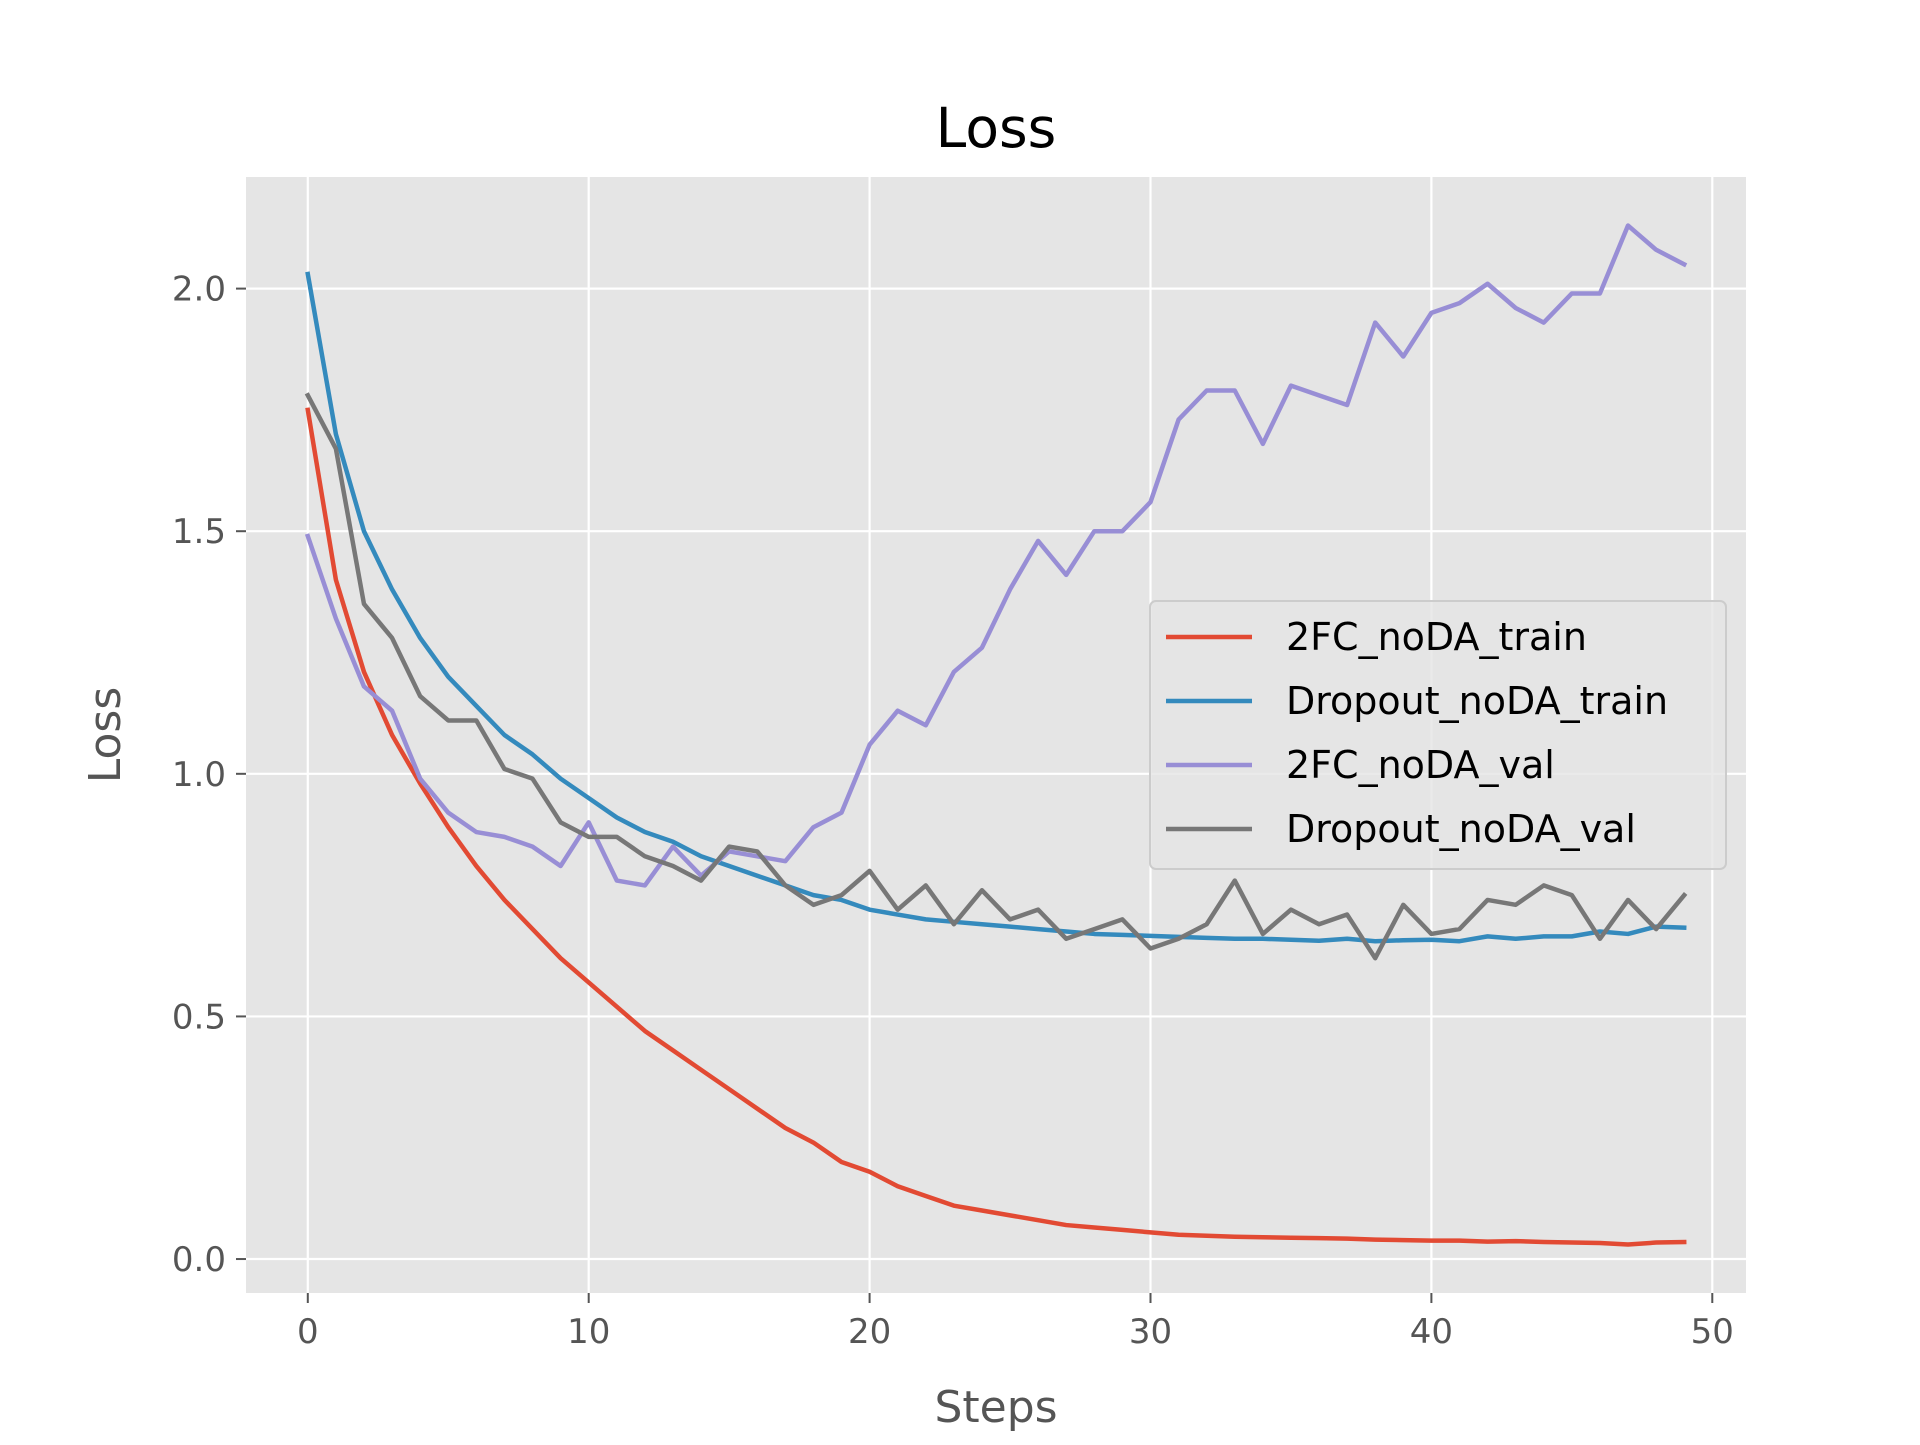 The height and width of the screenshot is (1445, 1920). What do you see at coordinates (199, 532) in the screenshot?
I see `y-tick-label: 1.5` at bounding box center [199, 532].